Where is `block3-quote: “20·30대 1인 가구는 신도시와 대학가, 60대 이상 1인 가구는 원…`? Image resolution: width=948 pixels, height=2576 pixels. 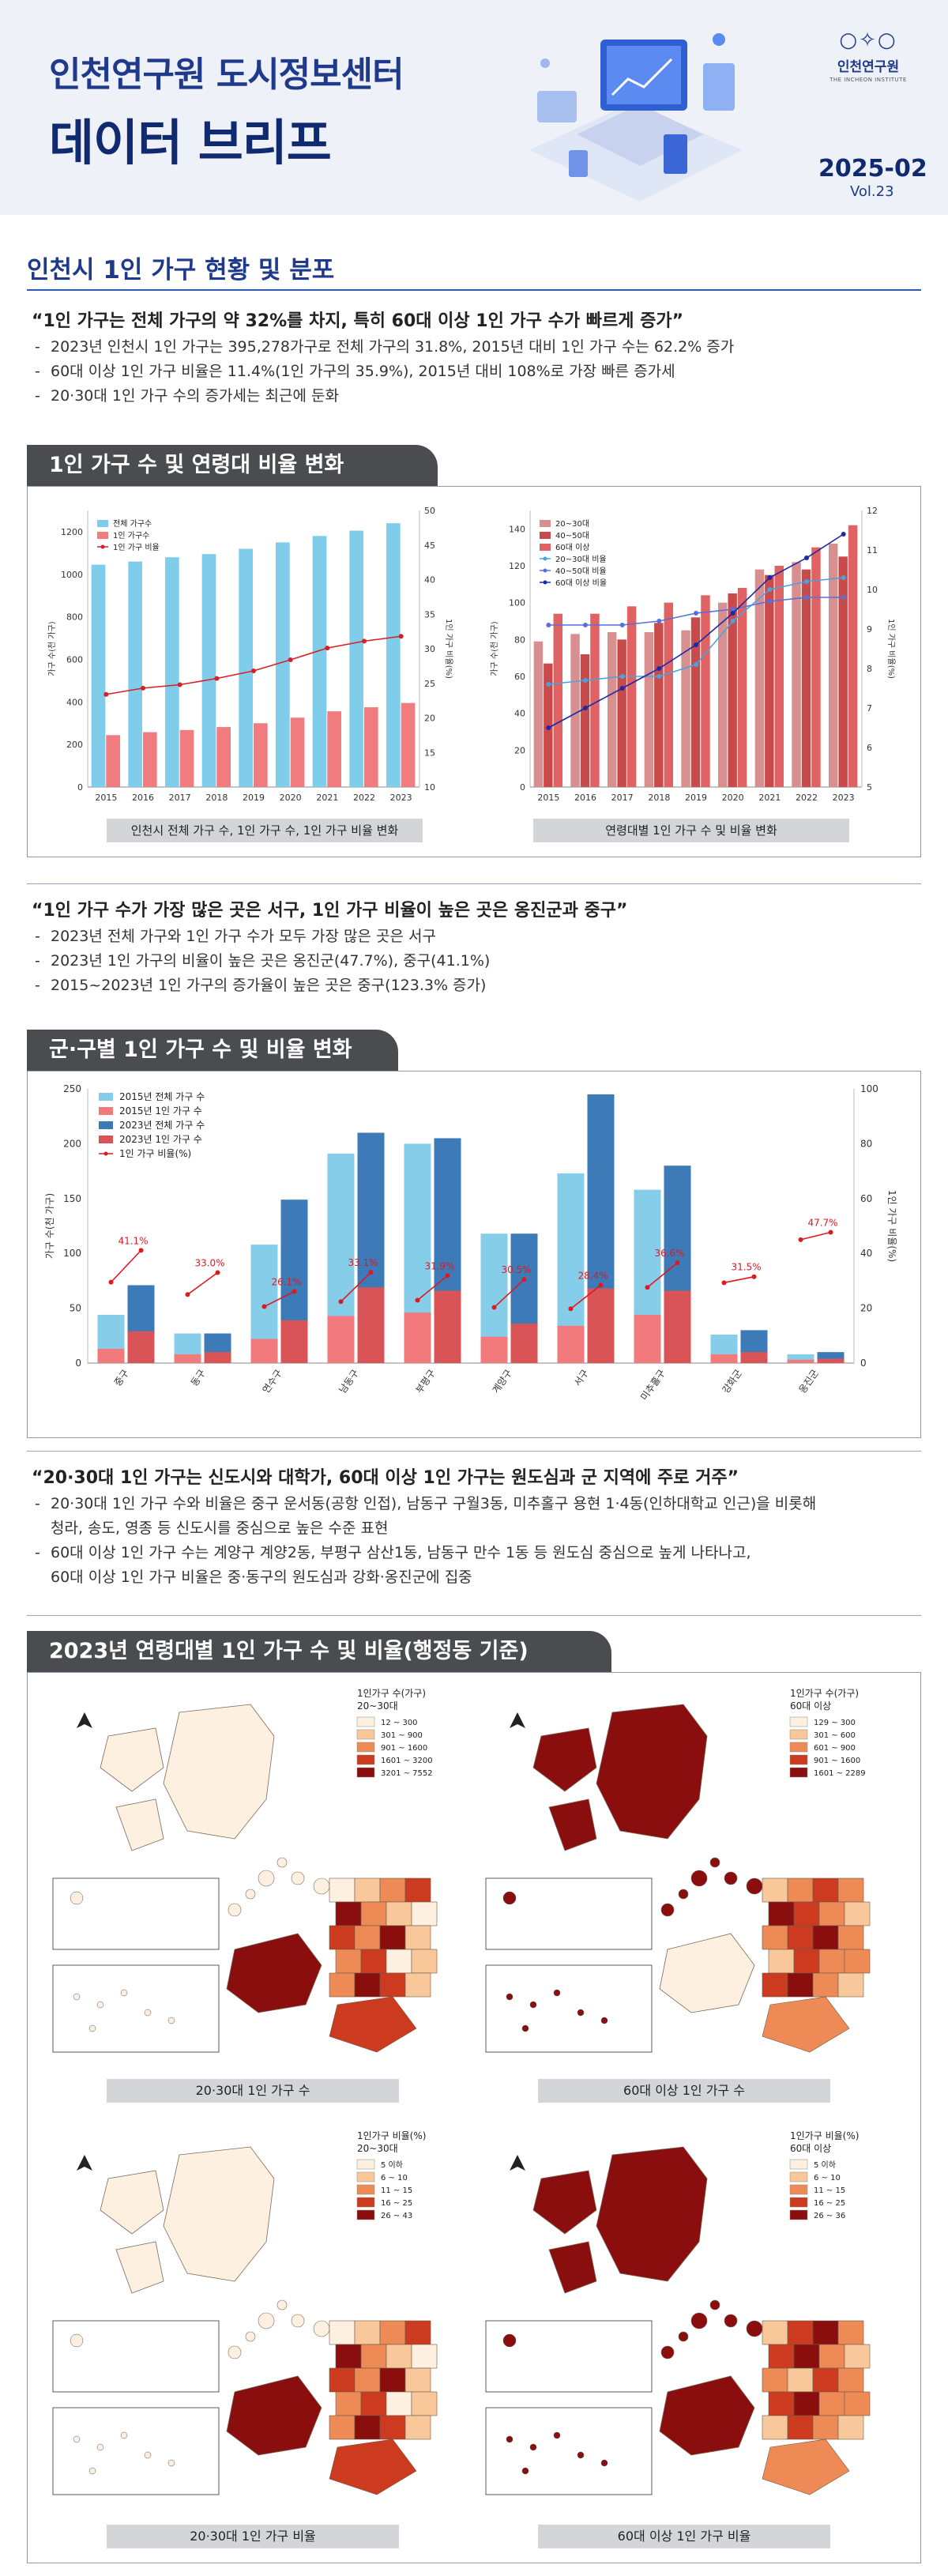 block3-quote: “20·30대 1인 가구는 신도시와 대학가, 60대 이상 1인 가구는 원… is located at coordinates (386, 1478).